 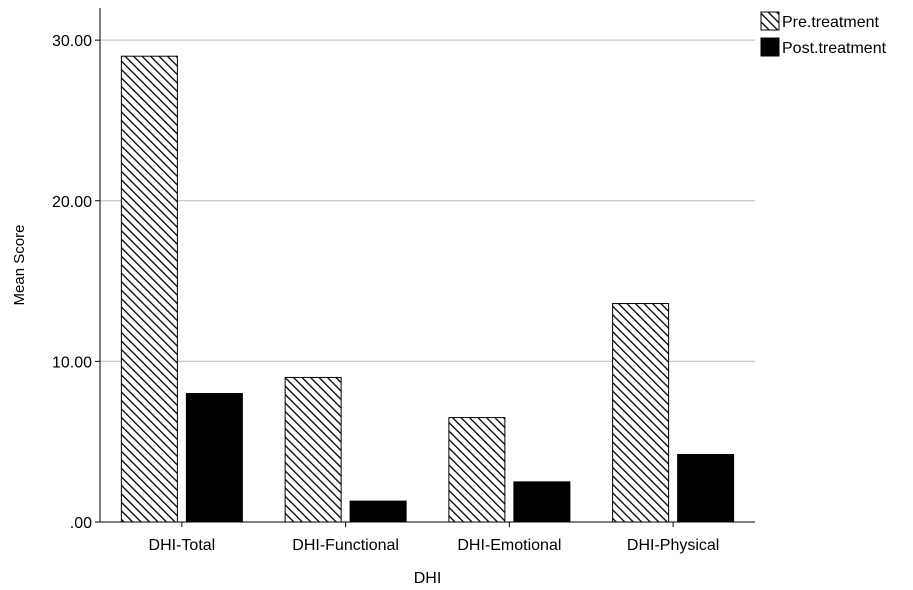 What do you see at coordinates (72, 202) in the screenshot?
I see `y-tick-label: 20.00` at bounding box center [72, 202].